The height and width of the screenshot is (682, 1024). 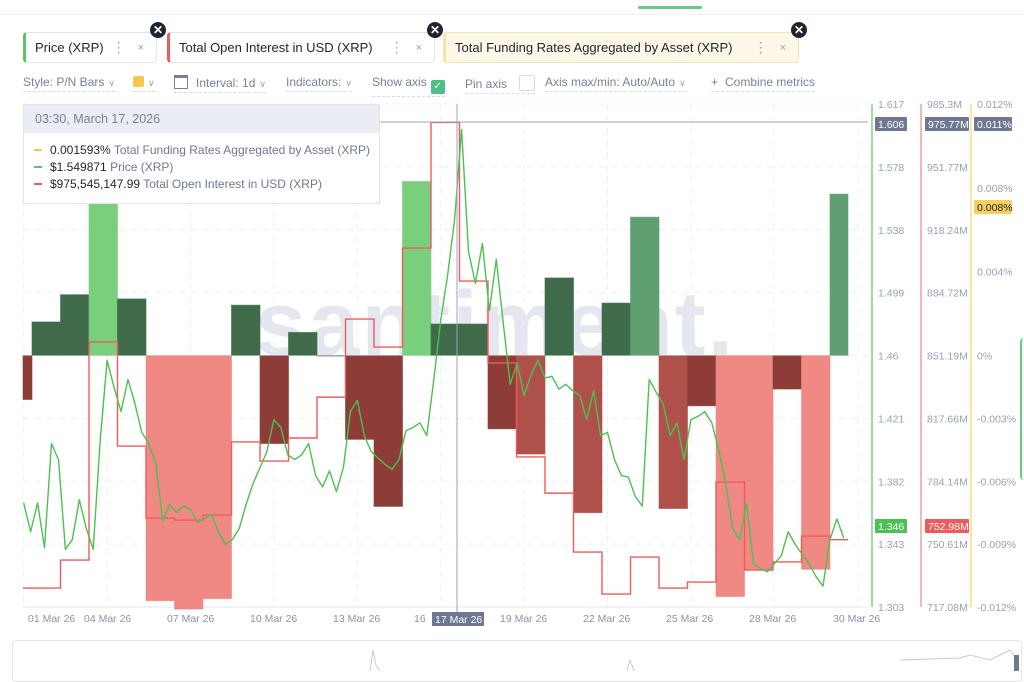 I want to click on x-axis-tick: 25 Mar 26, so click(x=689, y=619).